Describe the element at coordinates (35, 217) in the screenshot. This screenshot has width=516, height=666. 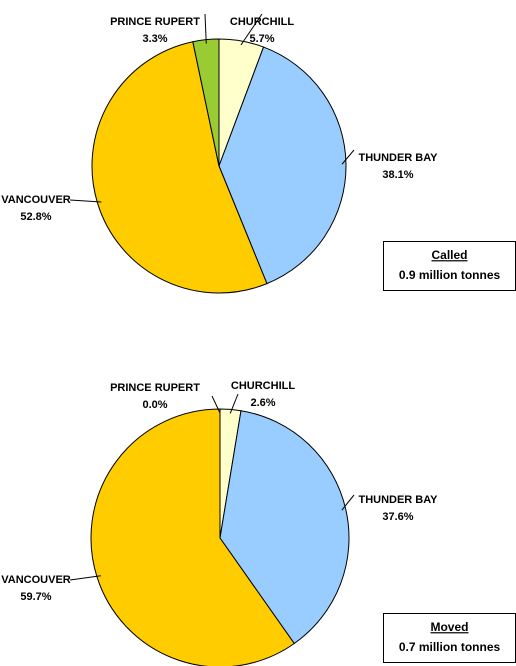
I see `slice-value-label: 52.8%` at that location.